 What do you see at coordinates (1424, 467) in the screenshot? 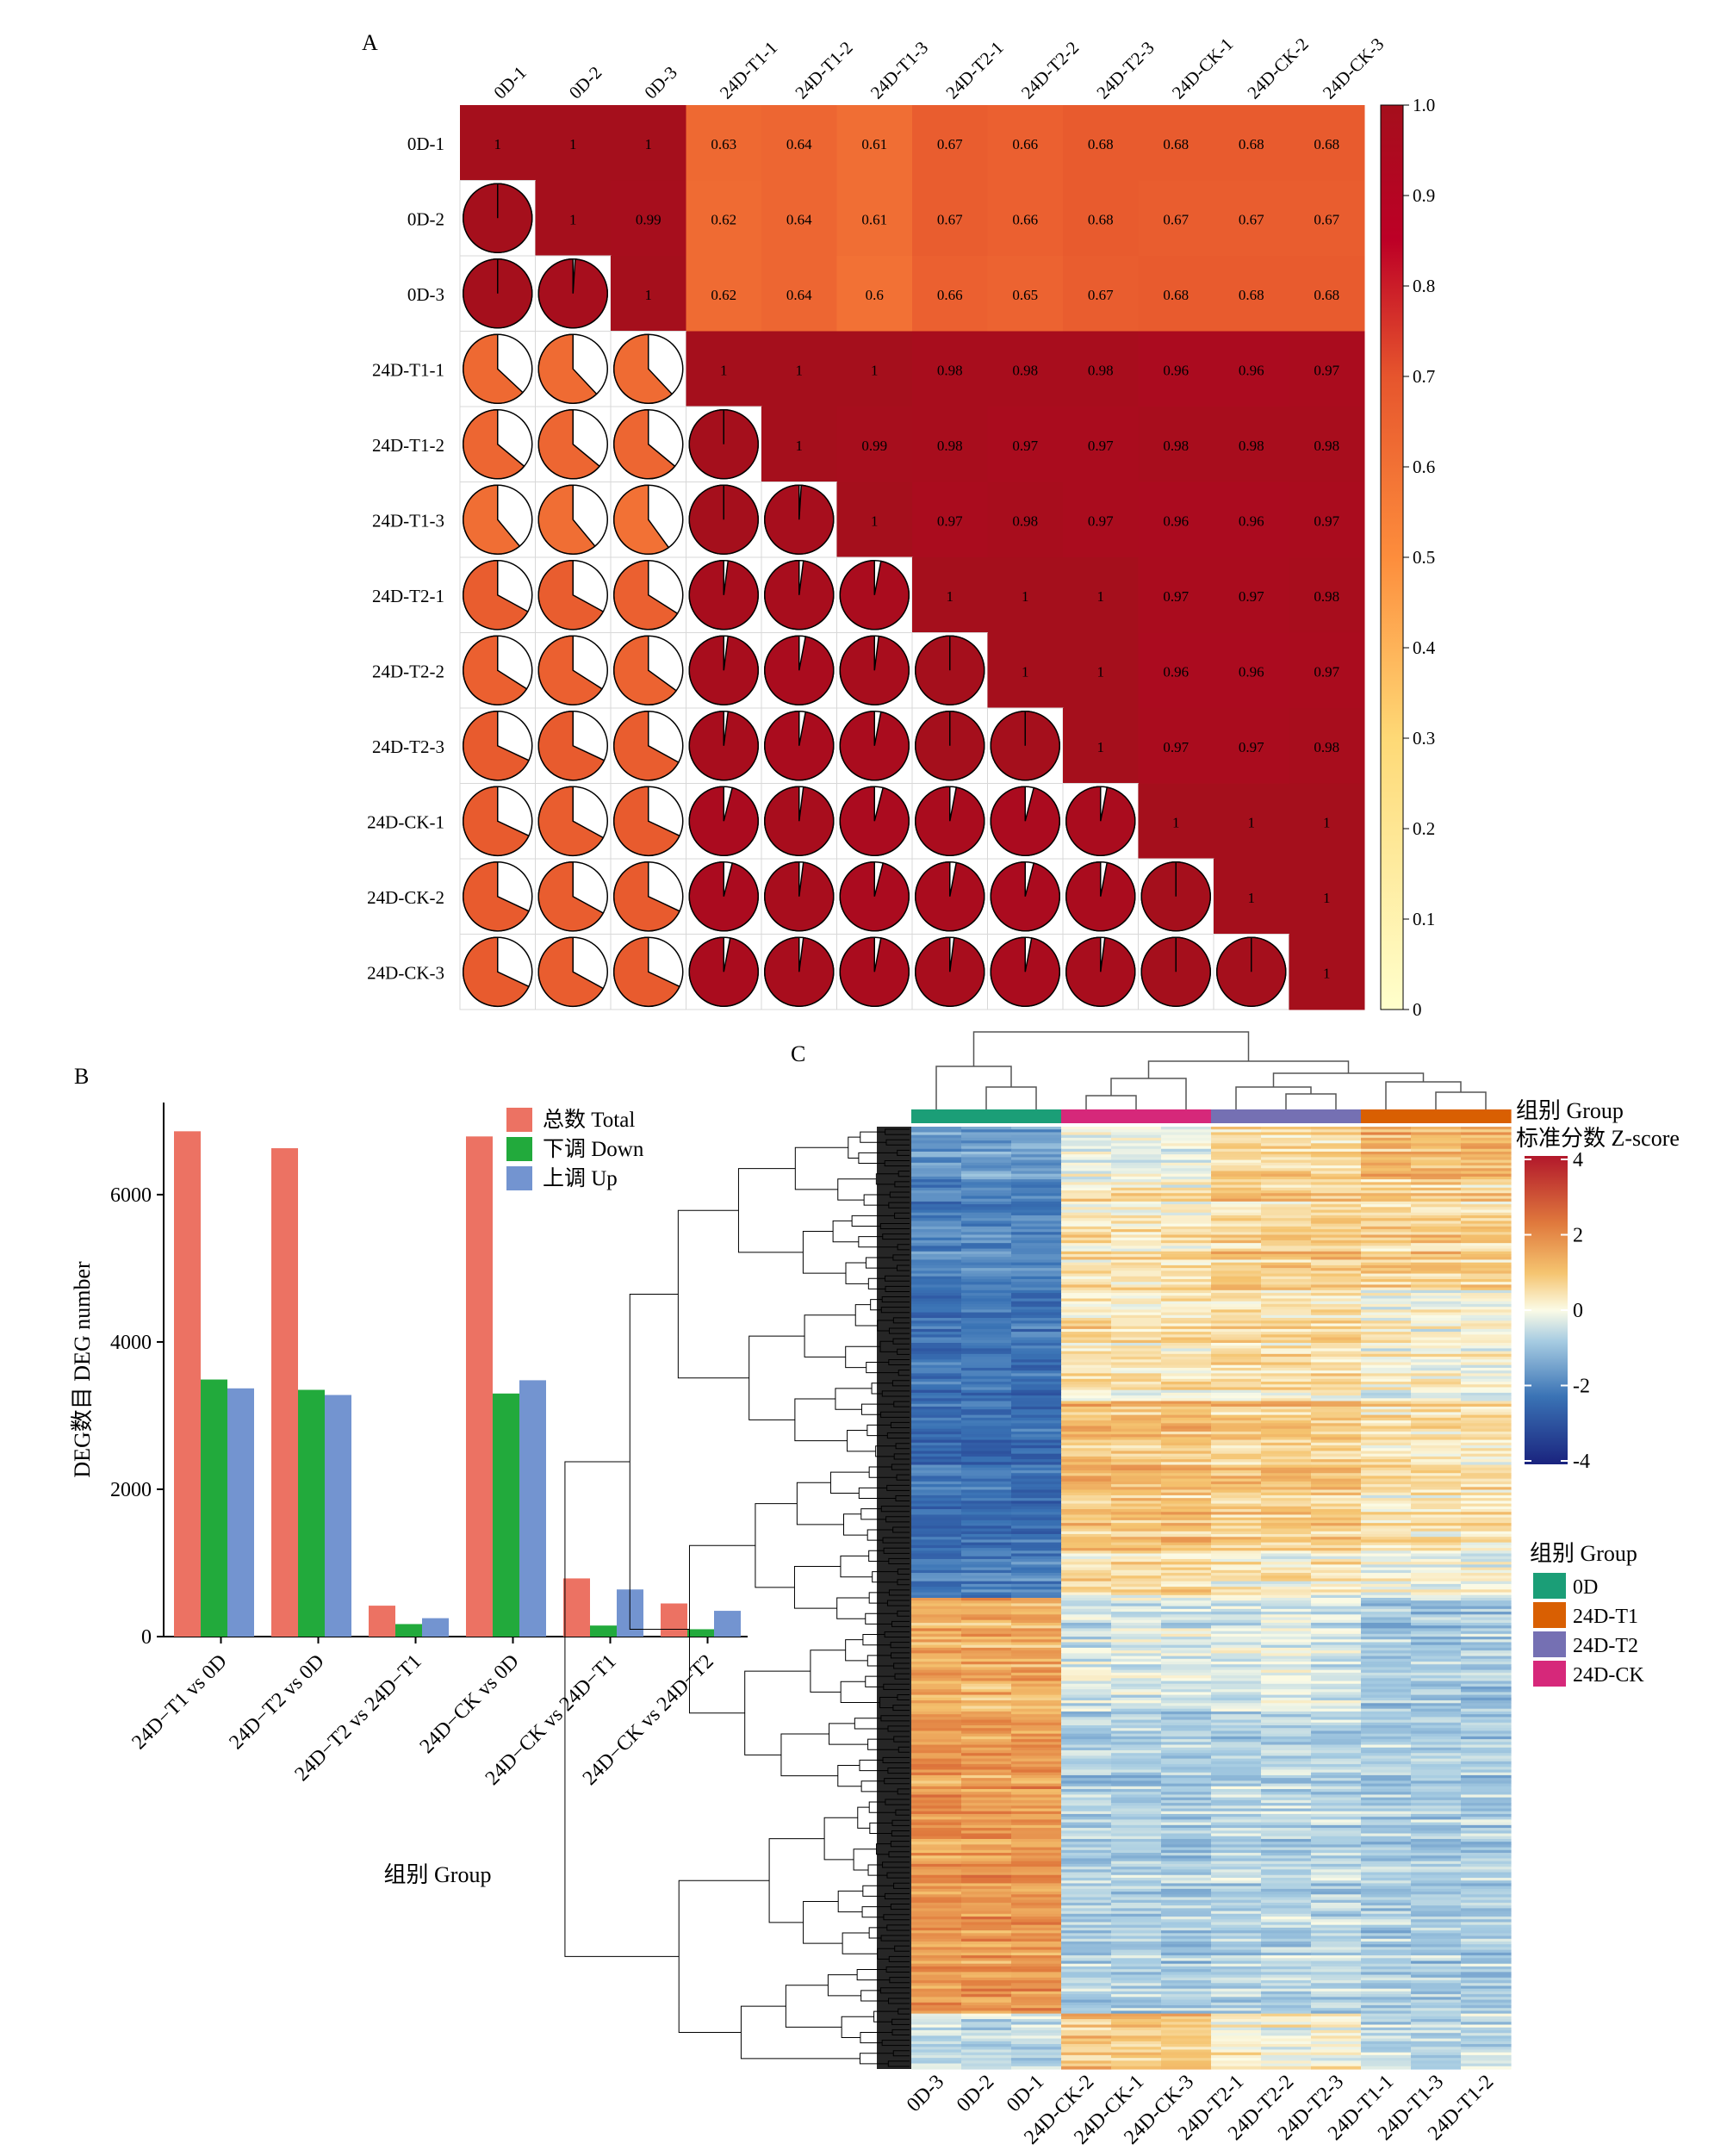
I see `colorbar-tick-label: 0.6` at bounding box center [1424, 467].